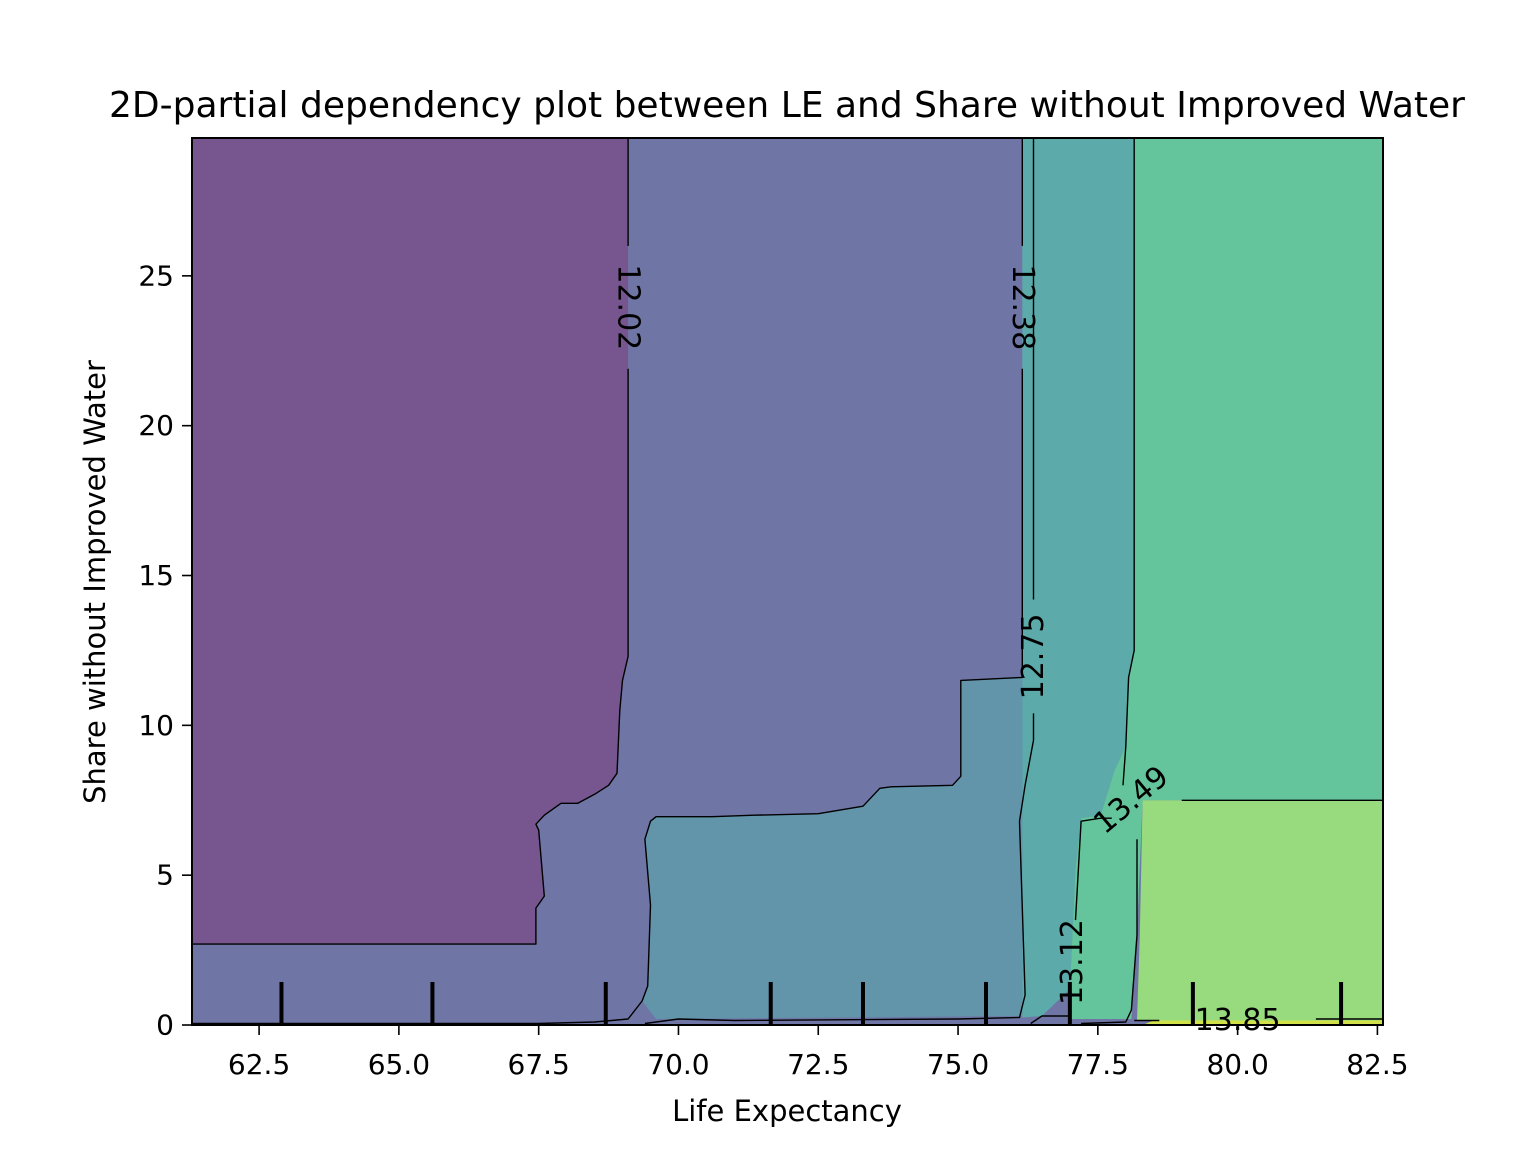 The width and height of the screenshot is (1536, 1152). I want to click on y-tick-label-1: 0, so click(165, 1025).